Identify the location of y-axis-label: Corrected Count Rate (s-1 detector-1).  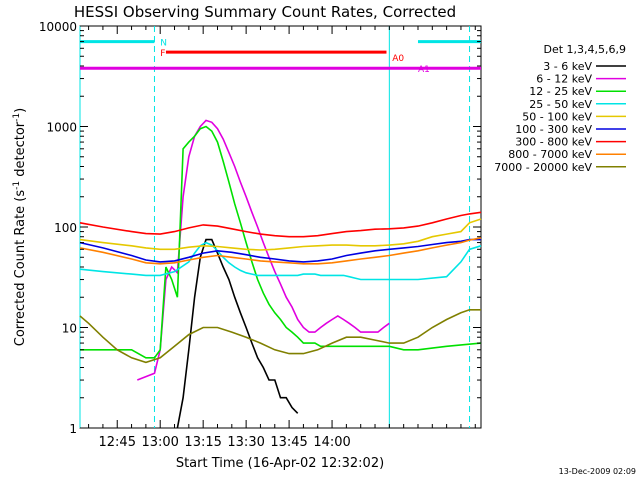
(20, 227).